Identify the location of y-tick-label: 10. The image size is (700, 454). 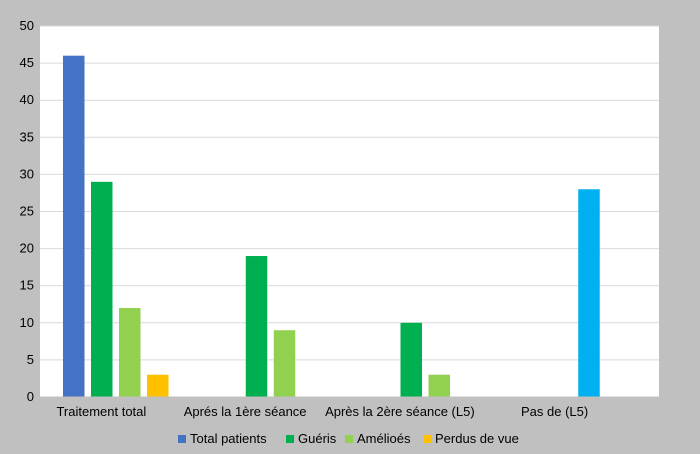
(27, 322).